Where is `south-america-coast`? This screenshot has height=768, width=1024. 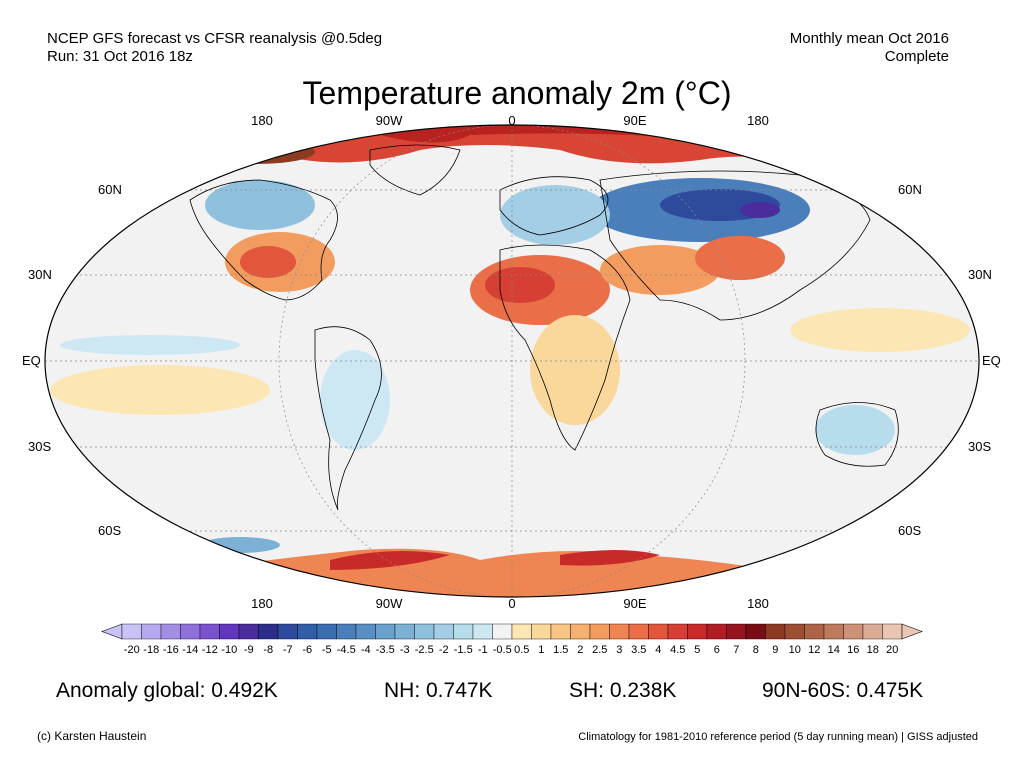 south-america-coast is located at coordinates (348, 418).